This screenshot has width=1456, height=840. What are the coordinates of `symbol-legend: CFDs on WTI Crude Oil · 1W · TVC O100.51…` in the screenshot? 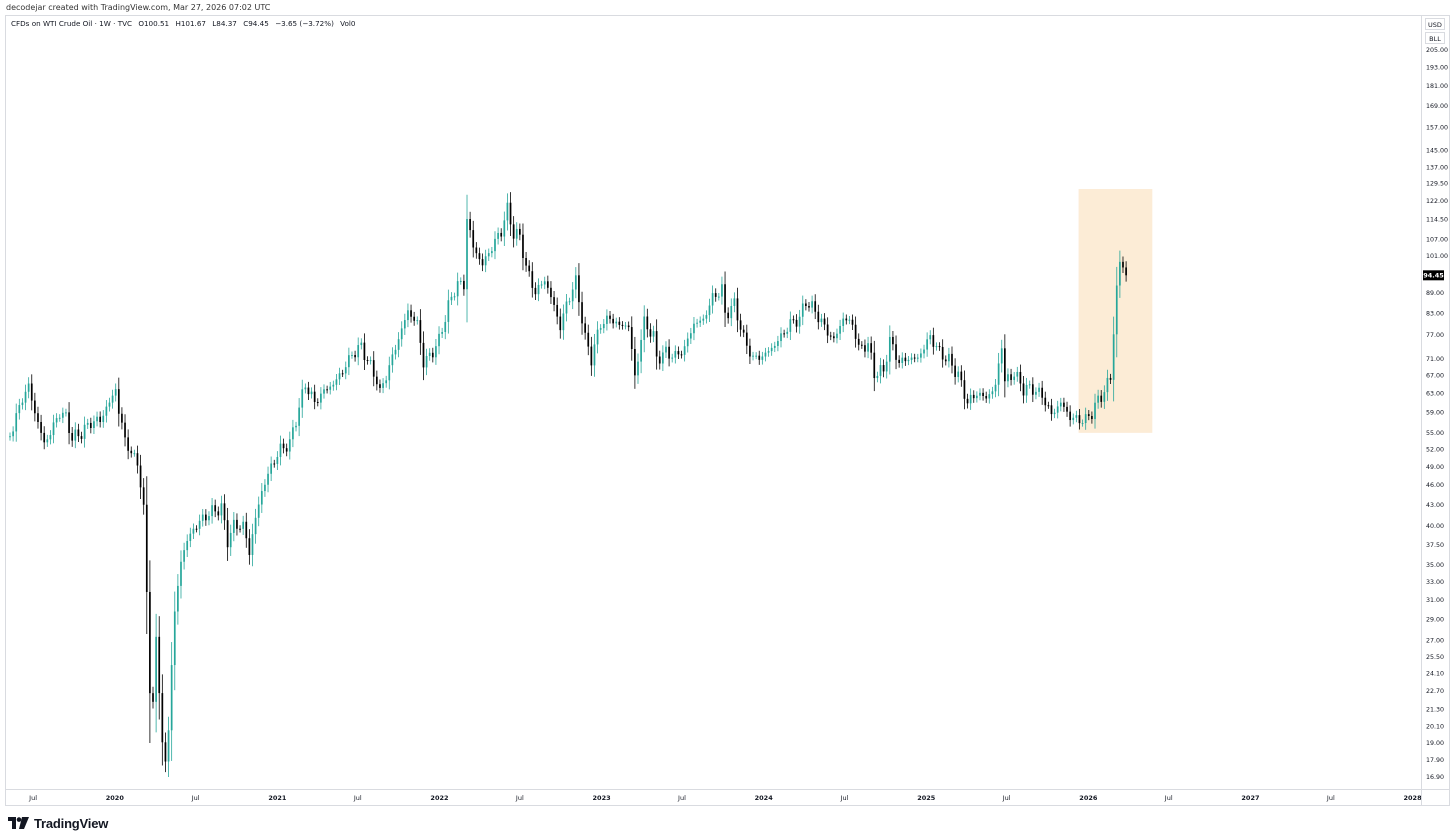 It's located at (185, 23).